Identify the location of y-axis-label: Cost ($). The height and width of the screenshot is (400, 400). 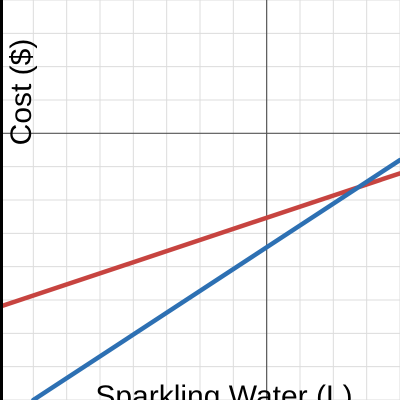
(21, 92).